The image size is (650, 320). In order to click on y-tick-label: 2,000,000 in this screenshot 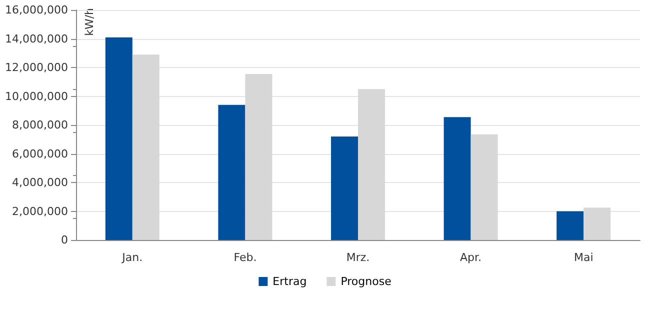, I will do `click(40, 211)`.